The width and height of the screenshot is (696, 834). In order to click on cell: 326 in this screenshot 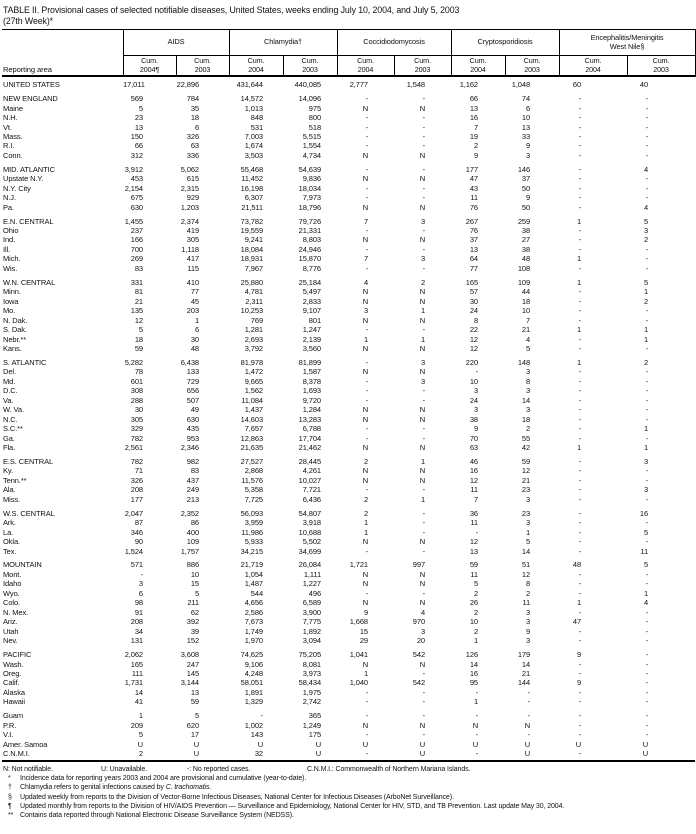, I will do `click(193, 136)`.